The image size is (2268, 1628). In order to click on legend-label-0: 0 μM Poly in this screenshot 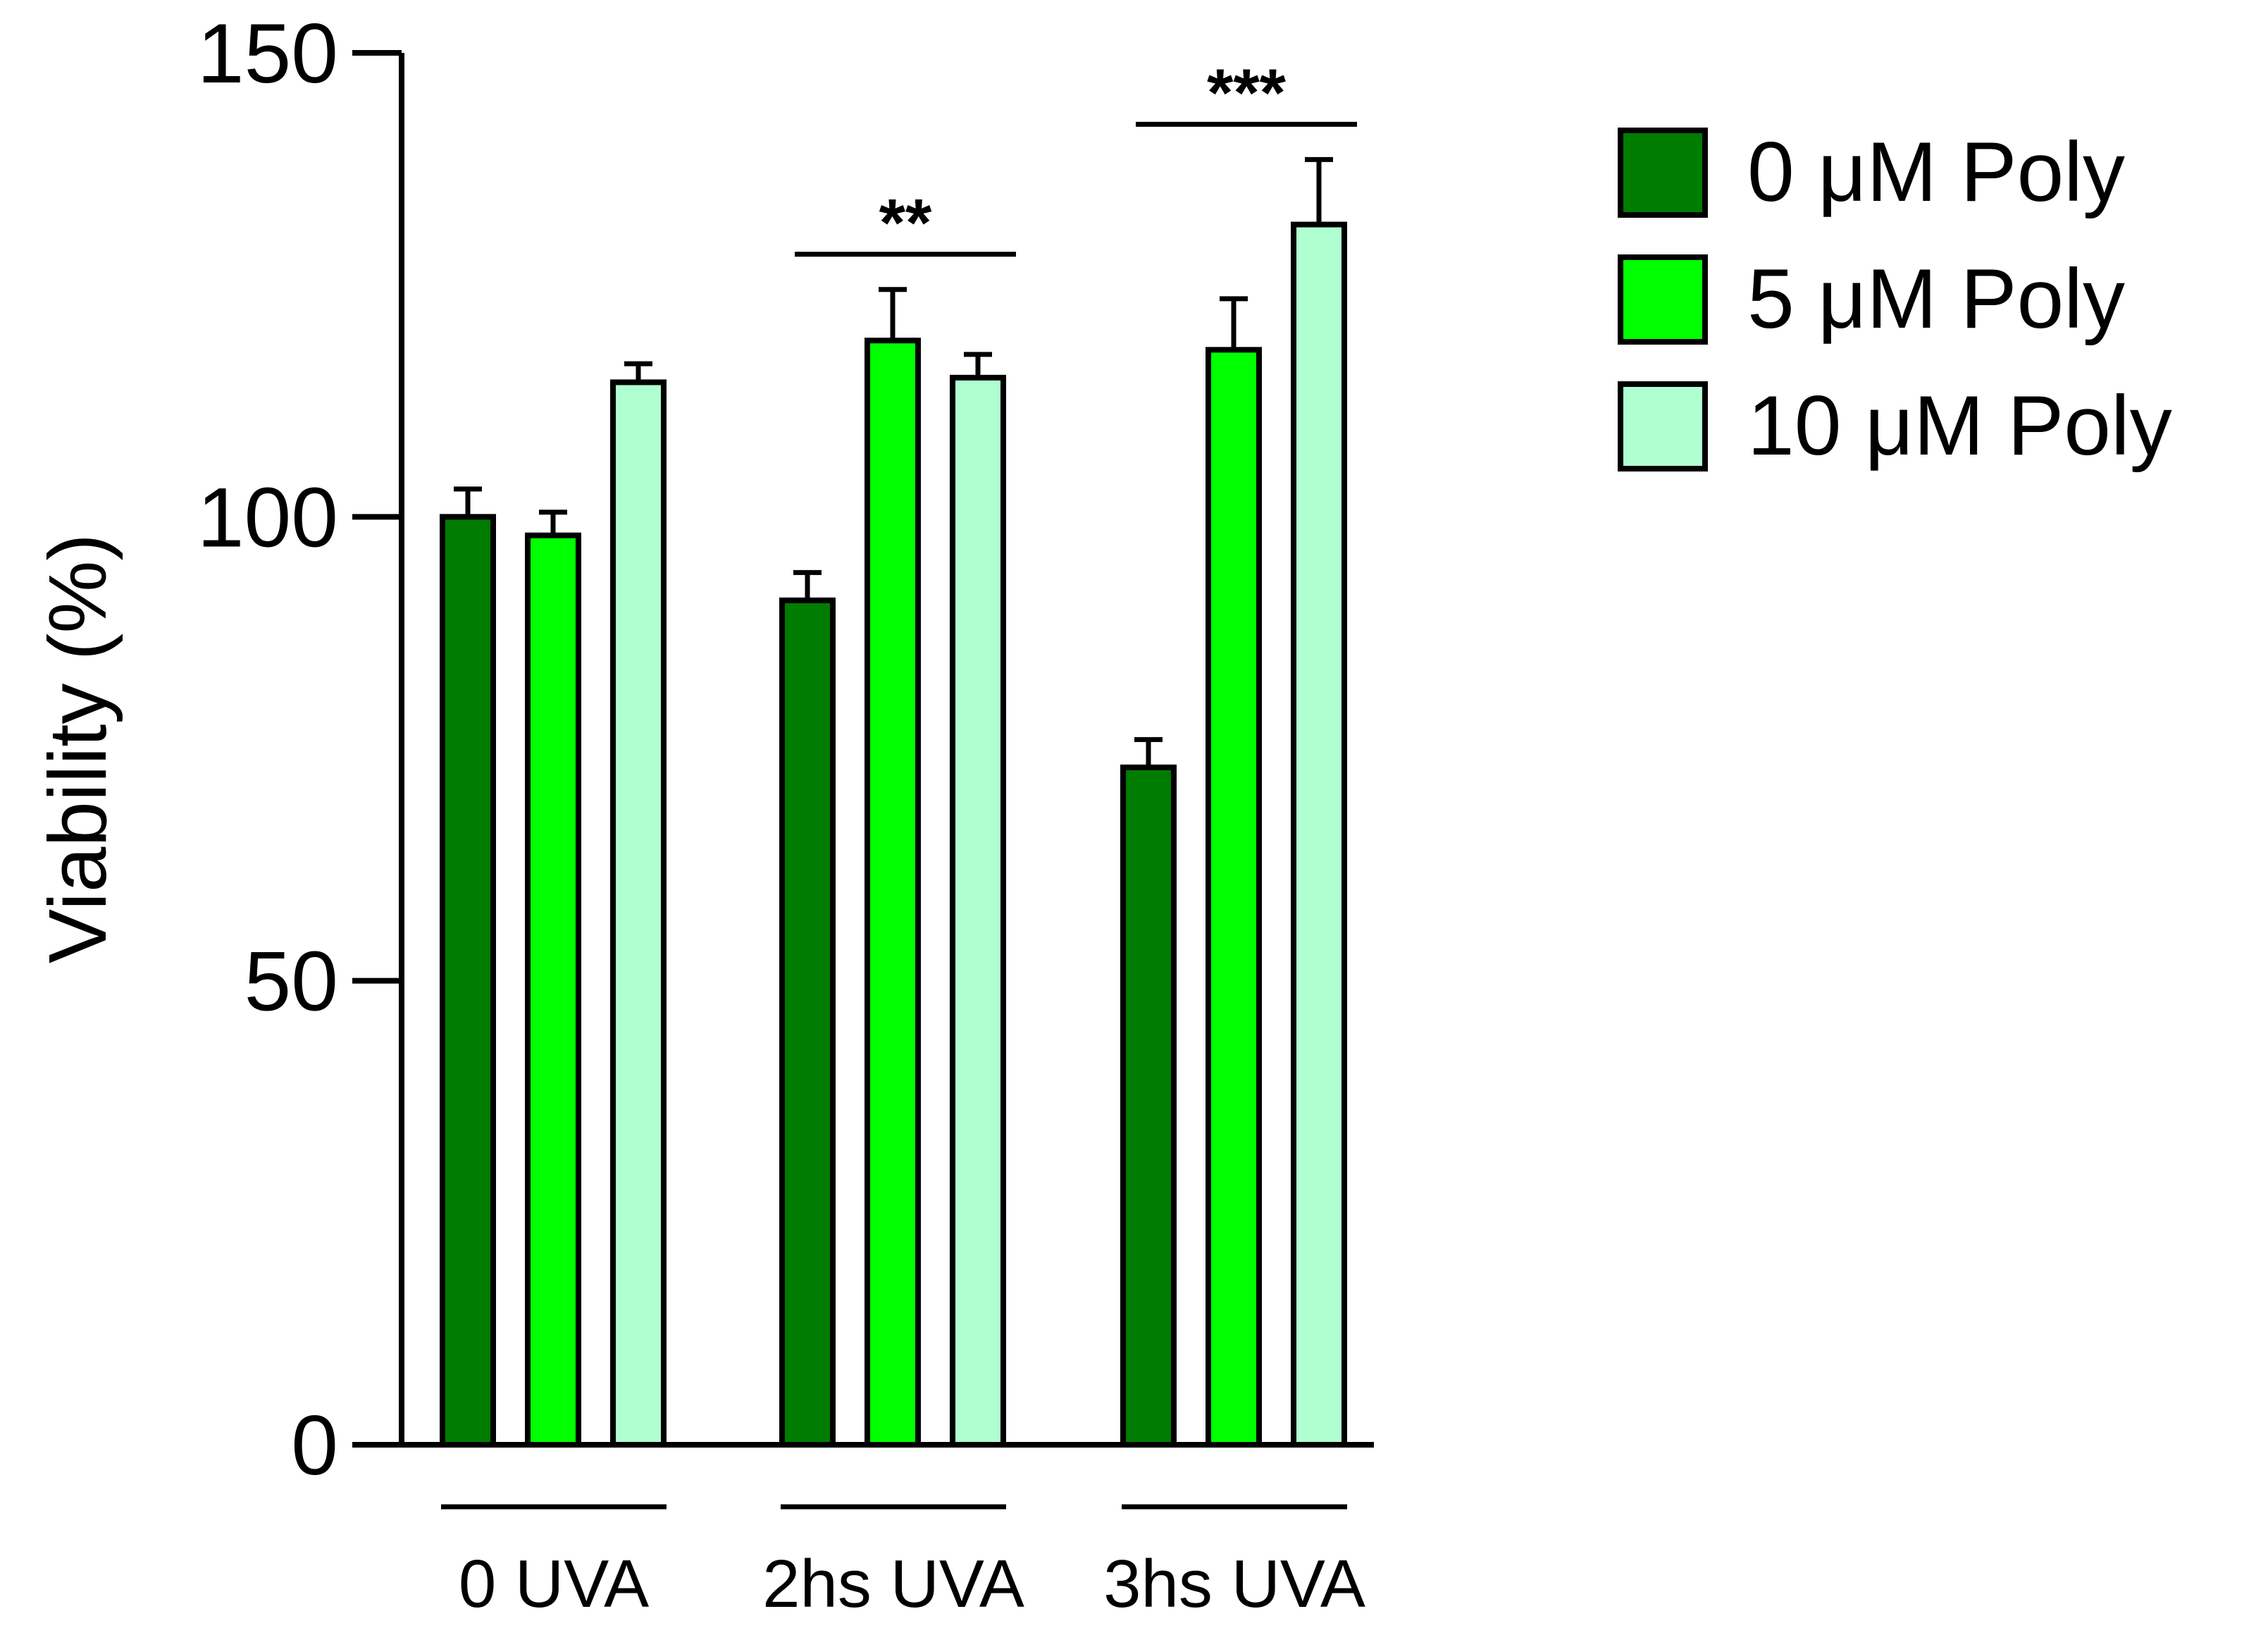, I will do `click(1936, 172)`.